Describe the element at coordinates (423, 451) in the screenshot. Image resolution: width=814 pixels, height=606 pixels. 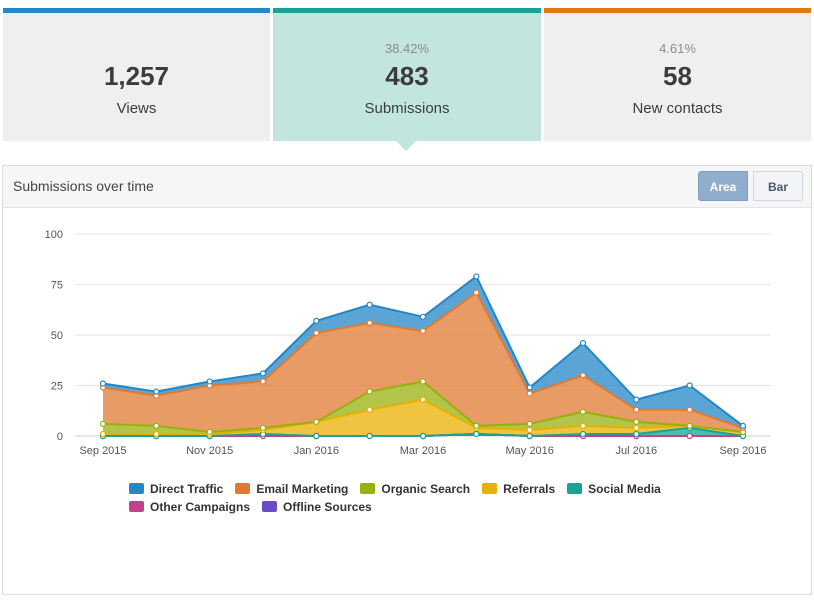
I see `x-tick-label: Mar 2016` at that location.